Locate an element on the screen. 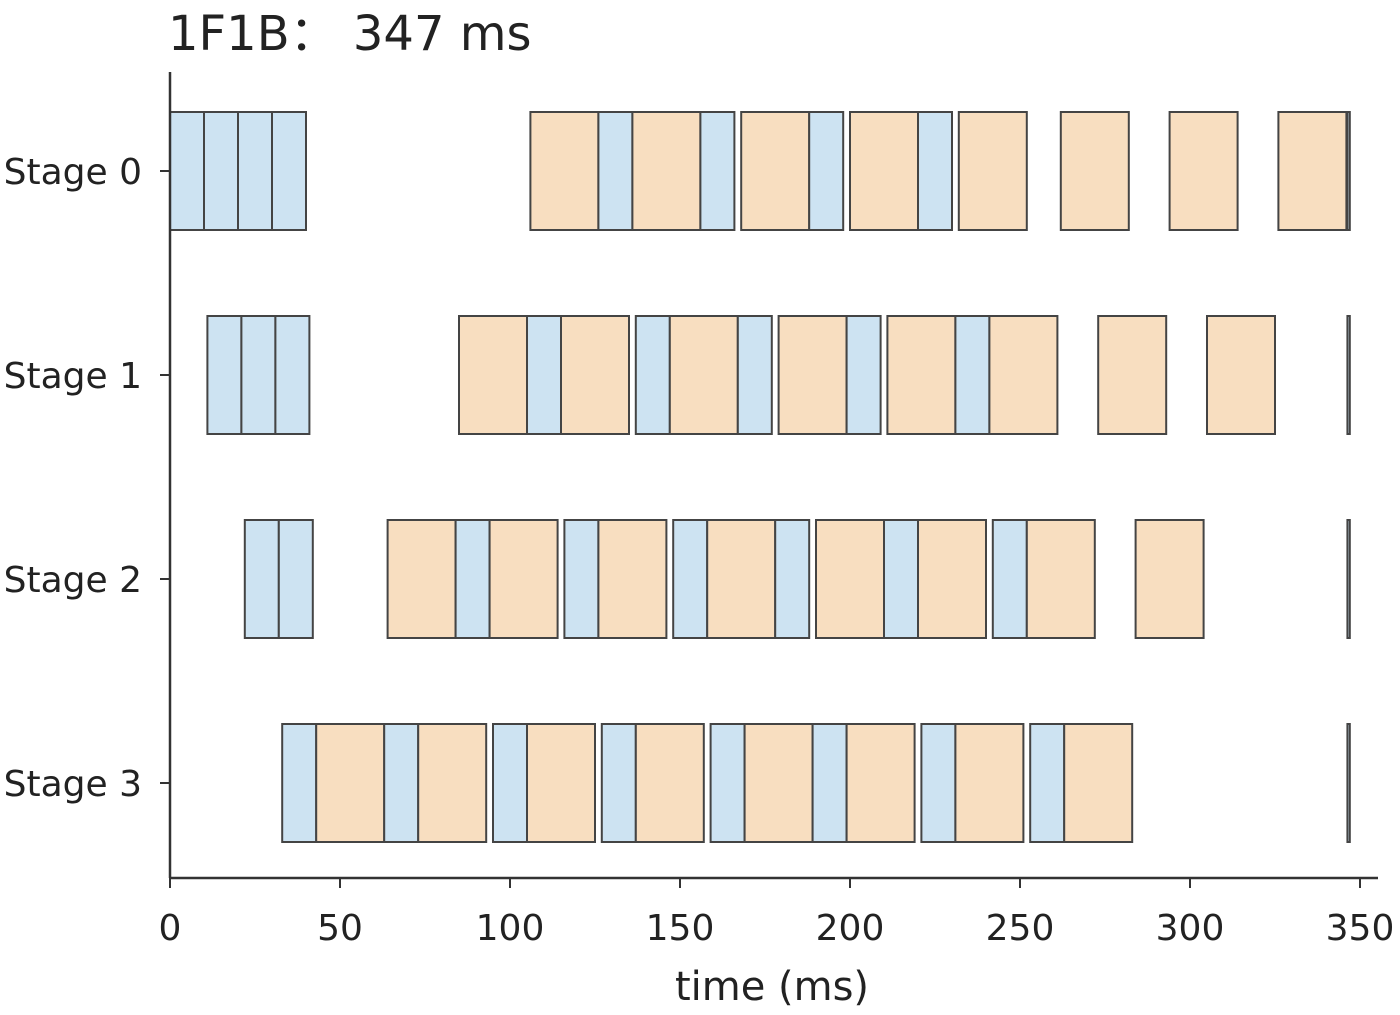 The height and width of the screenshot is (1015, 1400). x-tick-label: 0 is located at coordinates (170, 928).